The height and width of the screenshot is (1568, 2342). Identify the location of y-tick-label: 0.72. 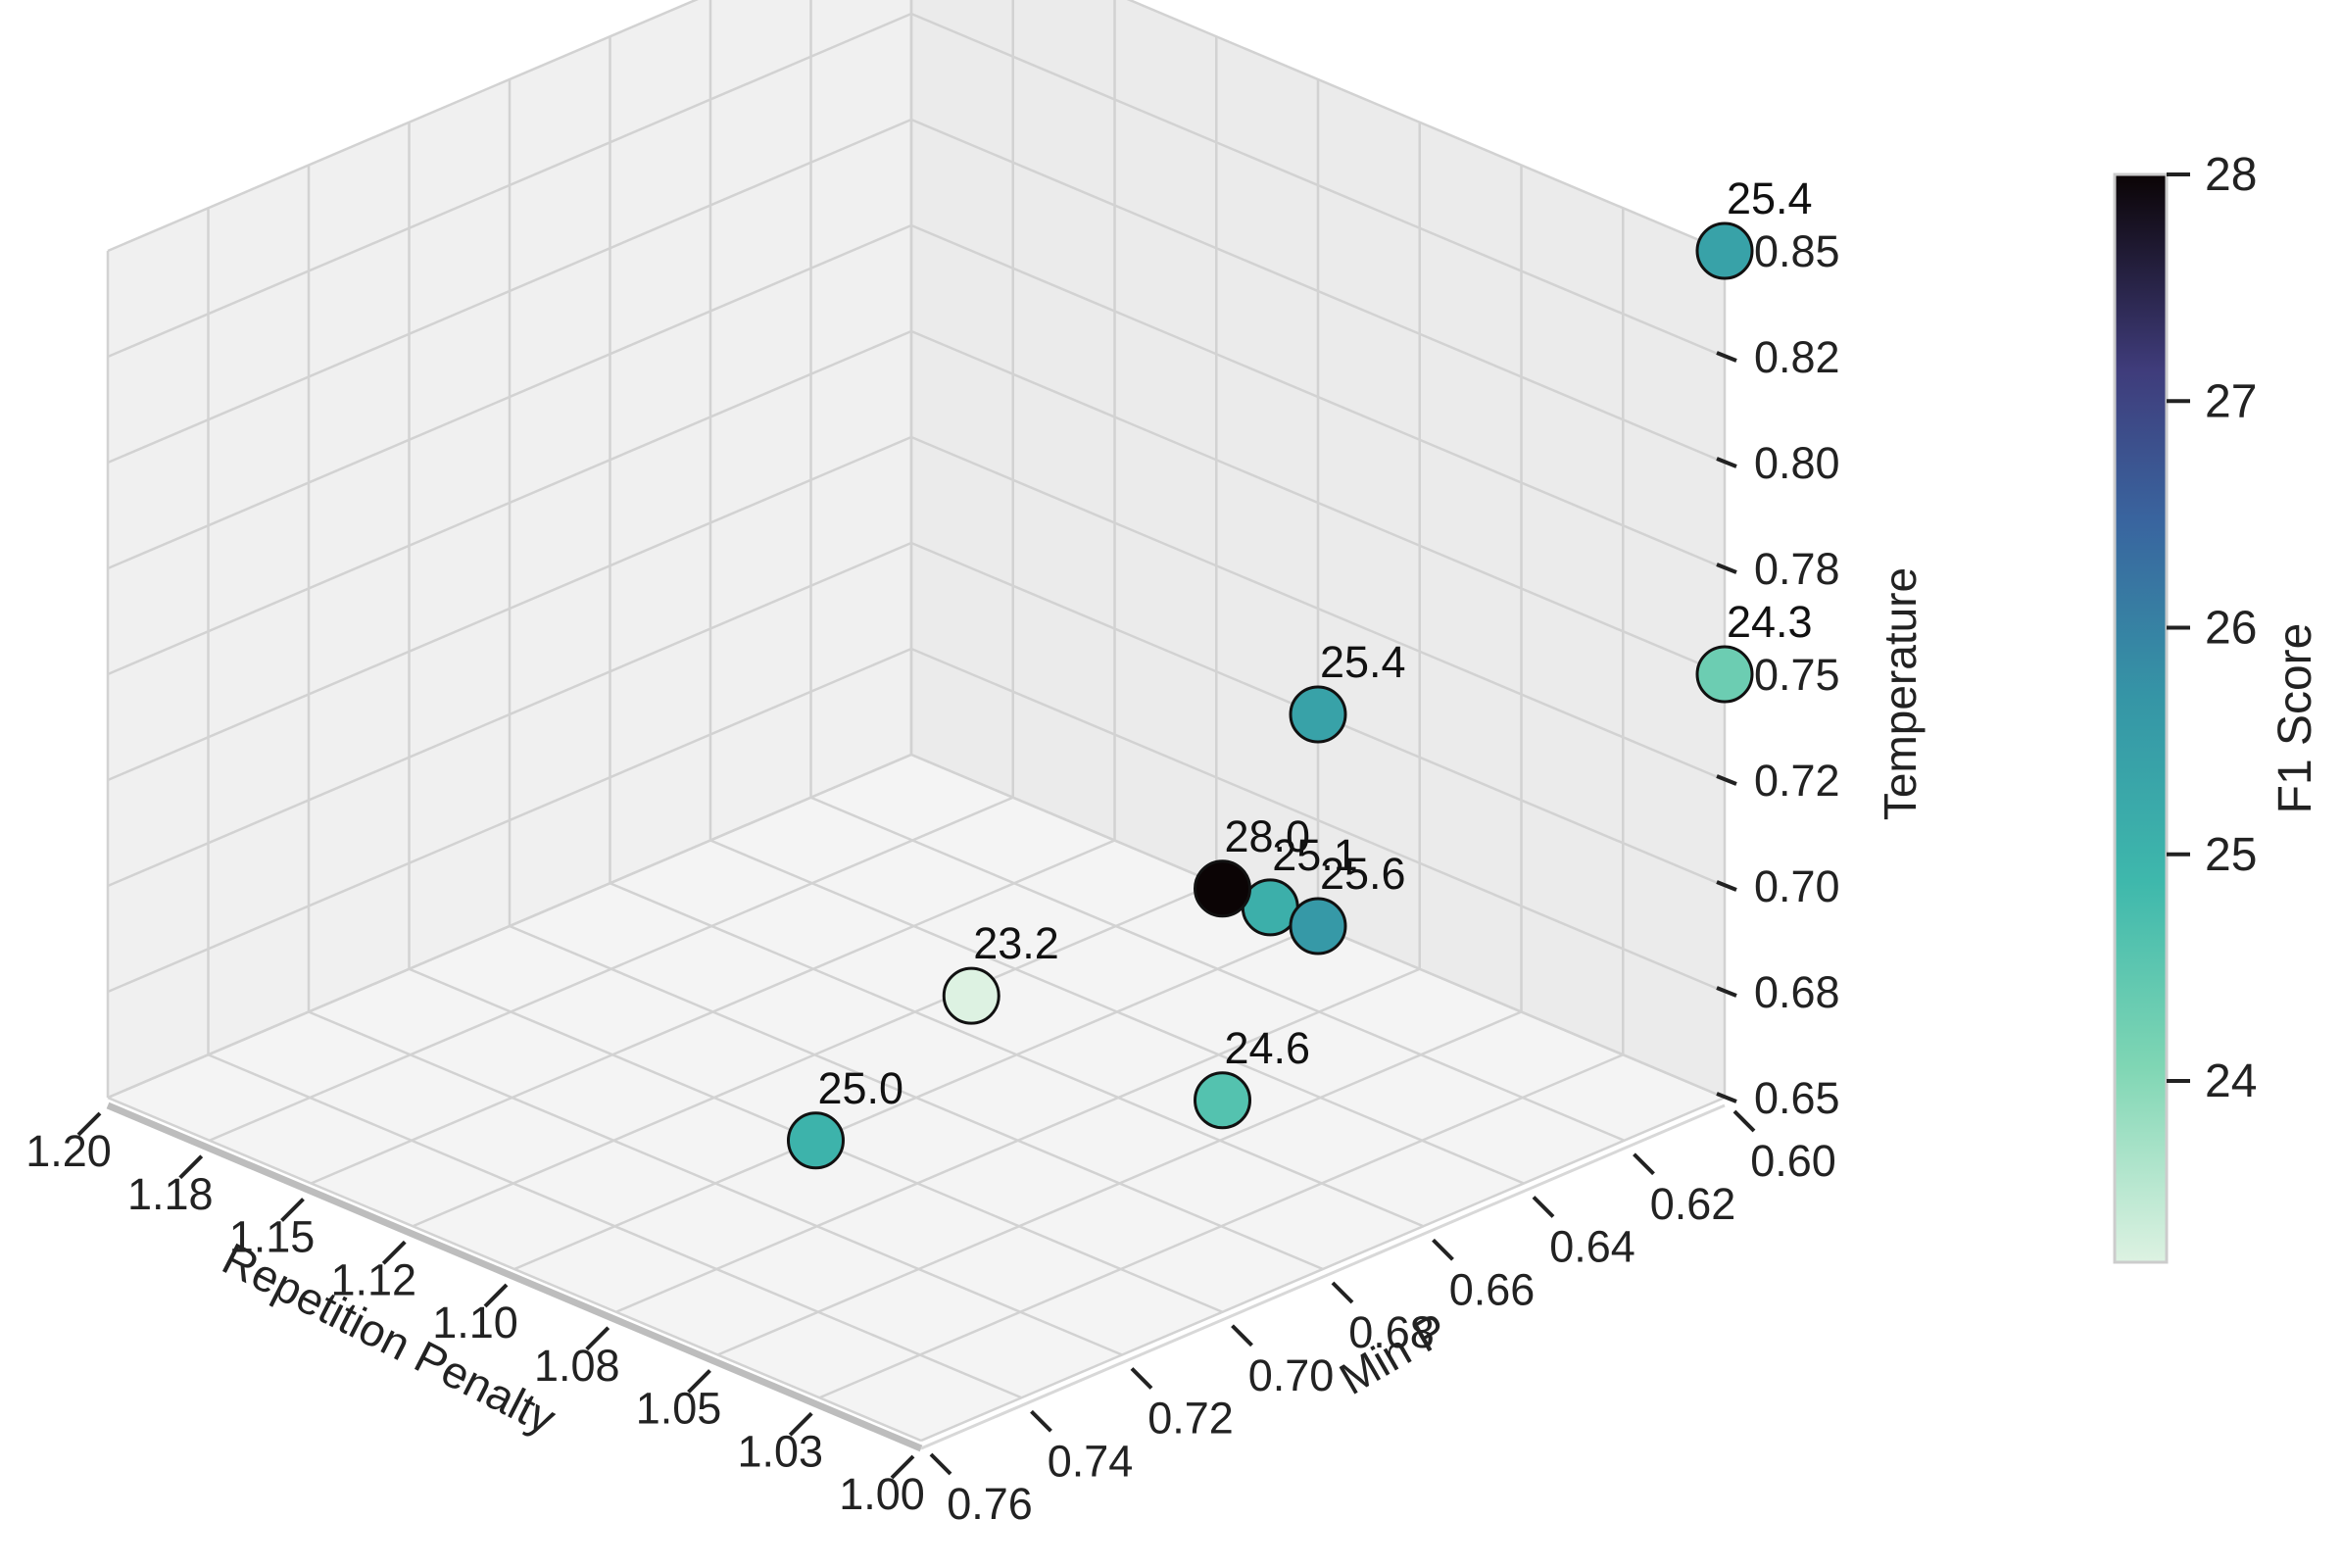
(1191, 1419).